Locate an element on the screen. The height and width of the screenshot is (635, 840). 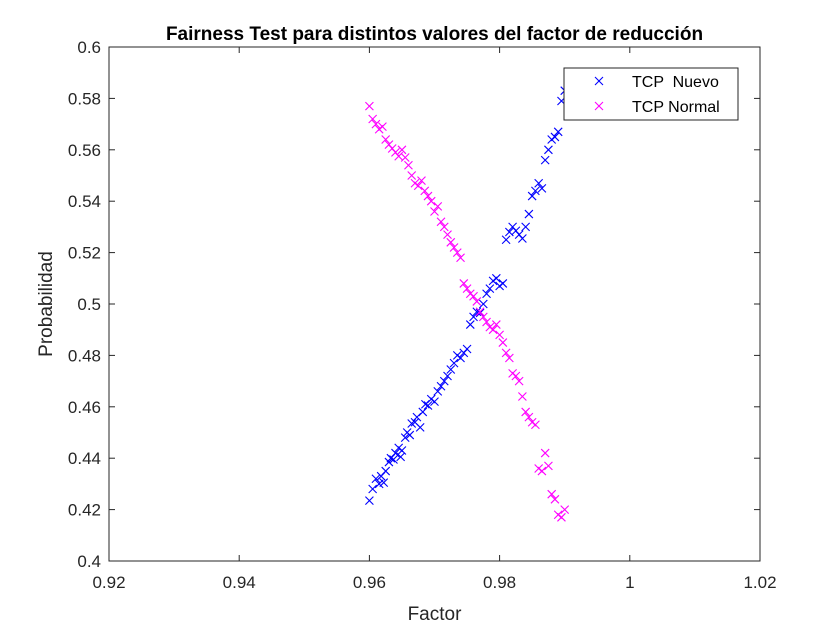
x-tick-label: 0.92 is located at coordinates (108, 582).